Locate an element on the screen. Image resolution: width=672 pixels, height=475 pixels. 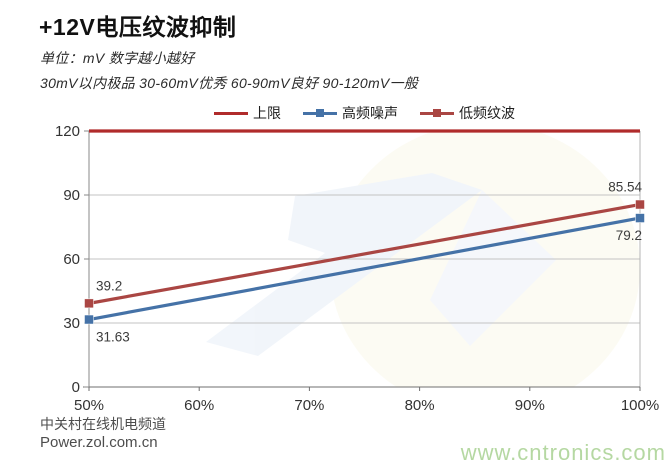
y-tick-label-30: 30 is located at coordinates (71, 323).